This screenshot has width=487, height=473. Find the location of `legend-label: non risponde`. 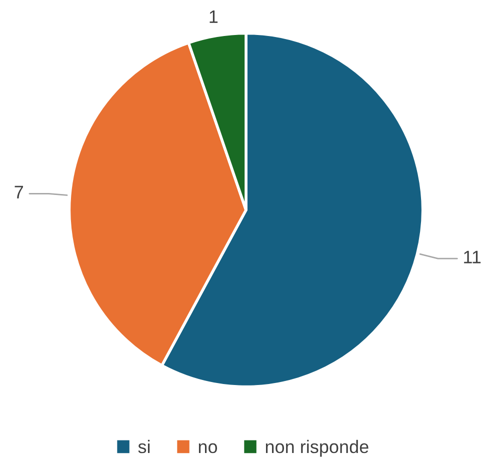

legend-label: non risponde is located at coordinates (317, 448).